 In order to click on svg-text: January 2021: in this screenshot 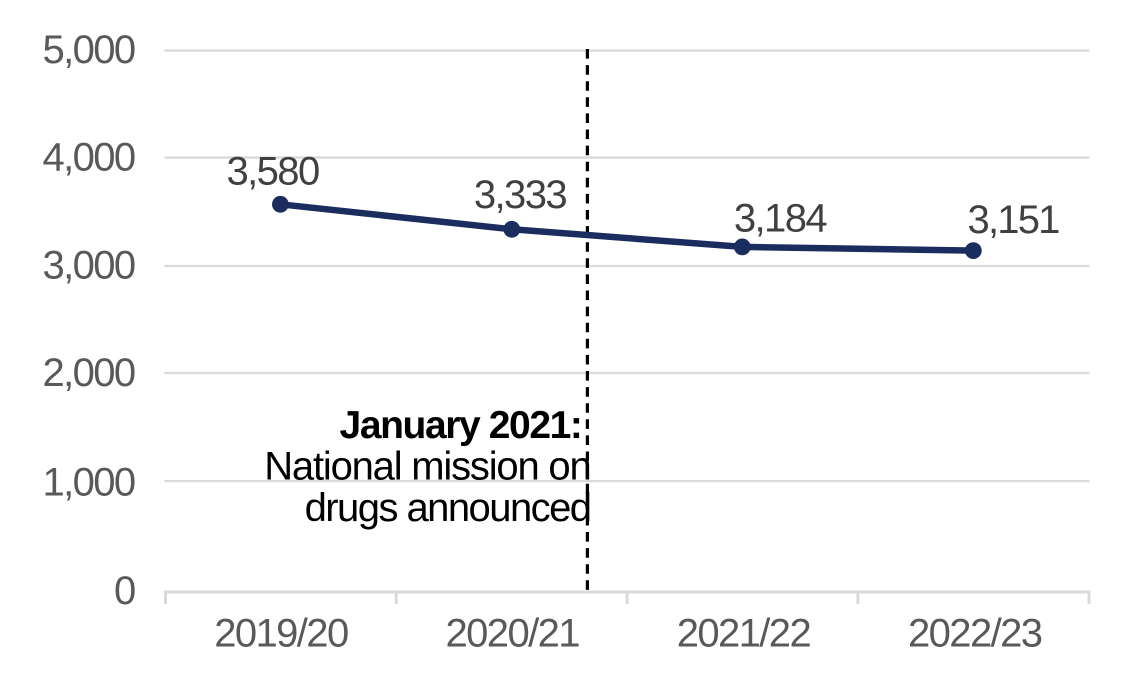, I will do `click(461, 425)`.